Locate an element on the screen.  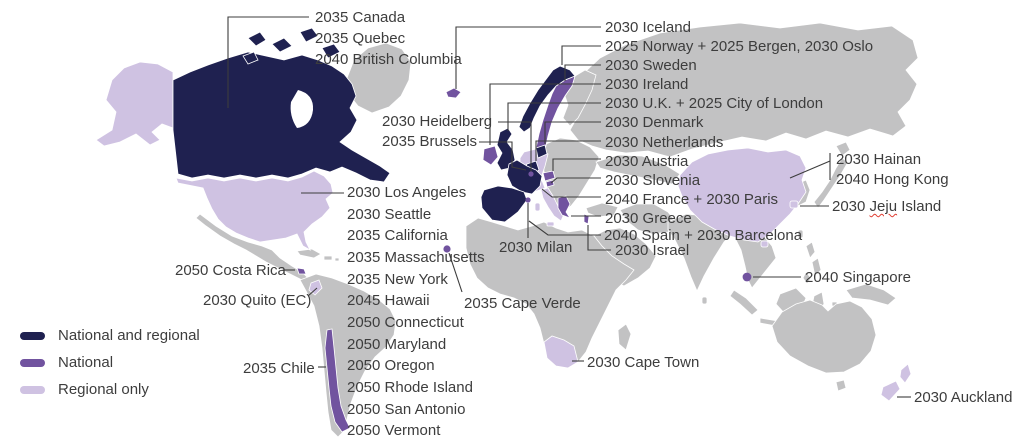
region-sumatra is located at coordinates (744, 302).